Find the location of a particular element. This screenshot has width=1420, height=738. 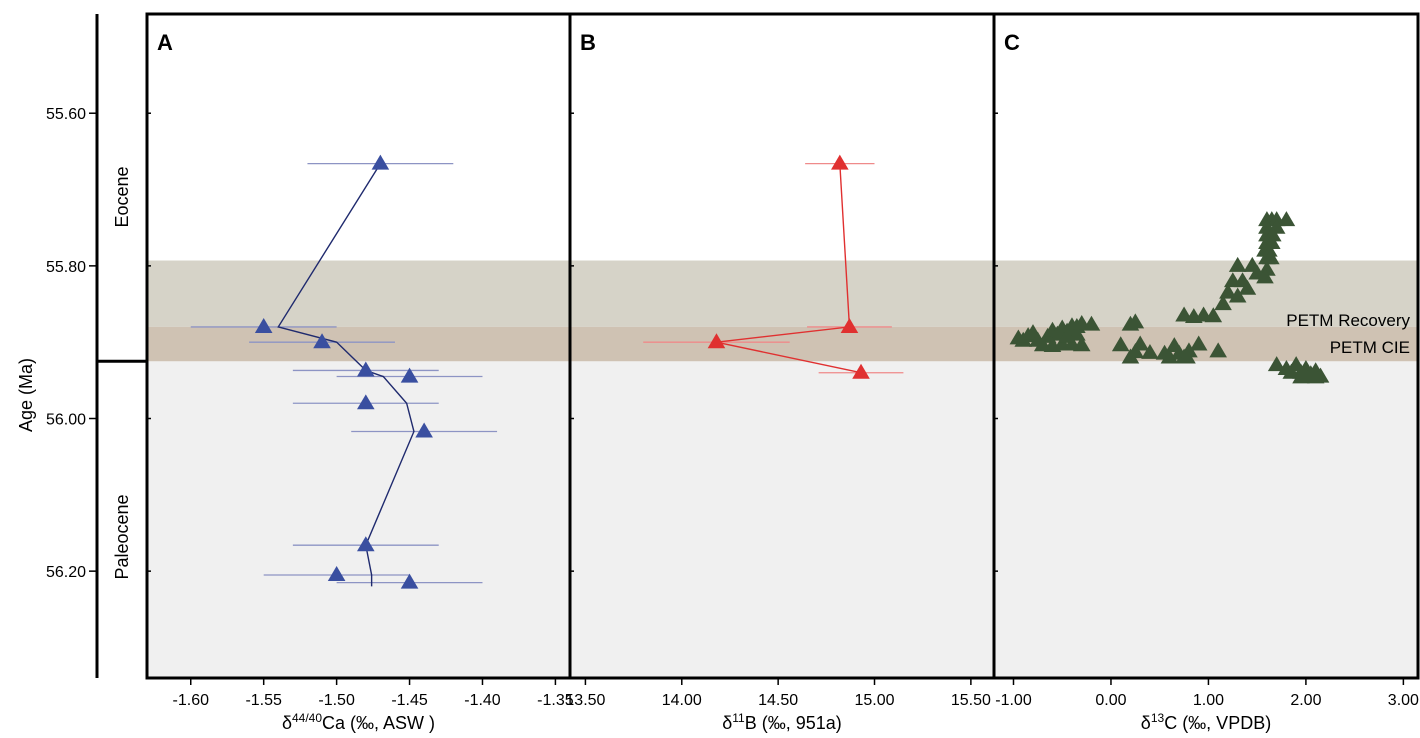

y-tick-label-0: 55.60 is located at coordinates (66, 114).